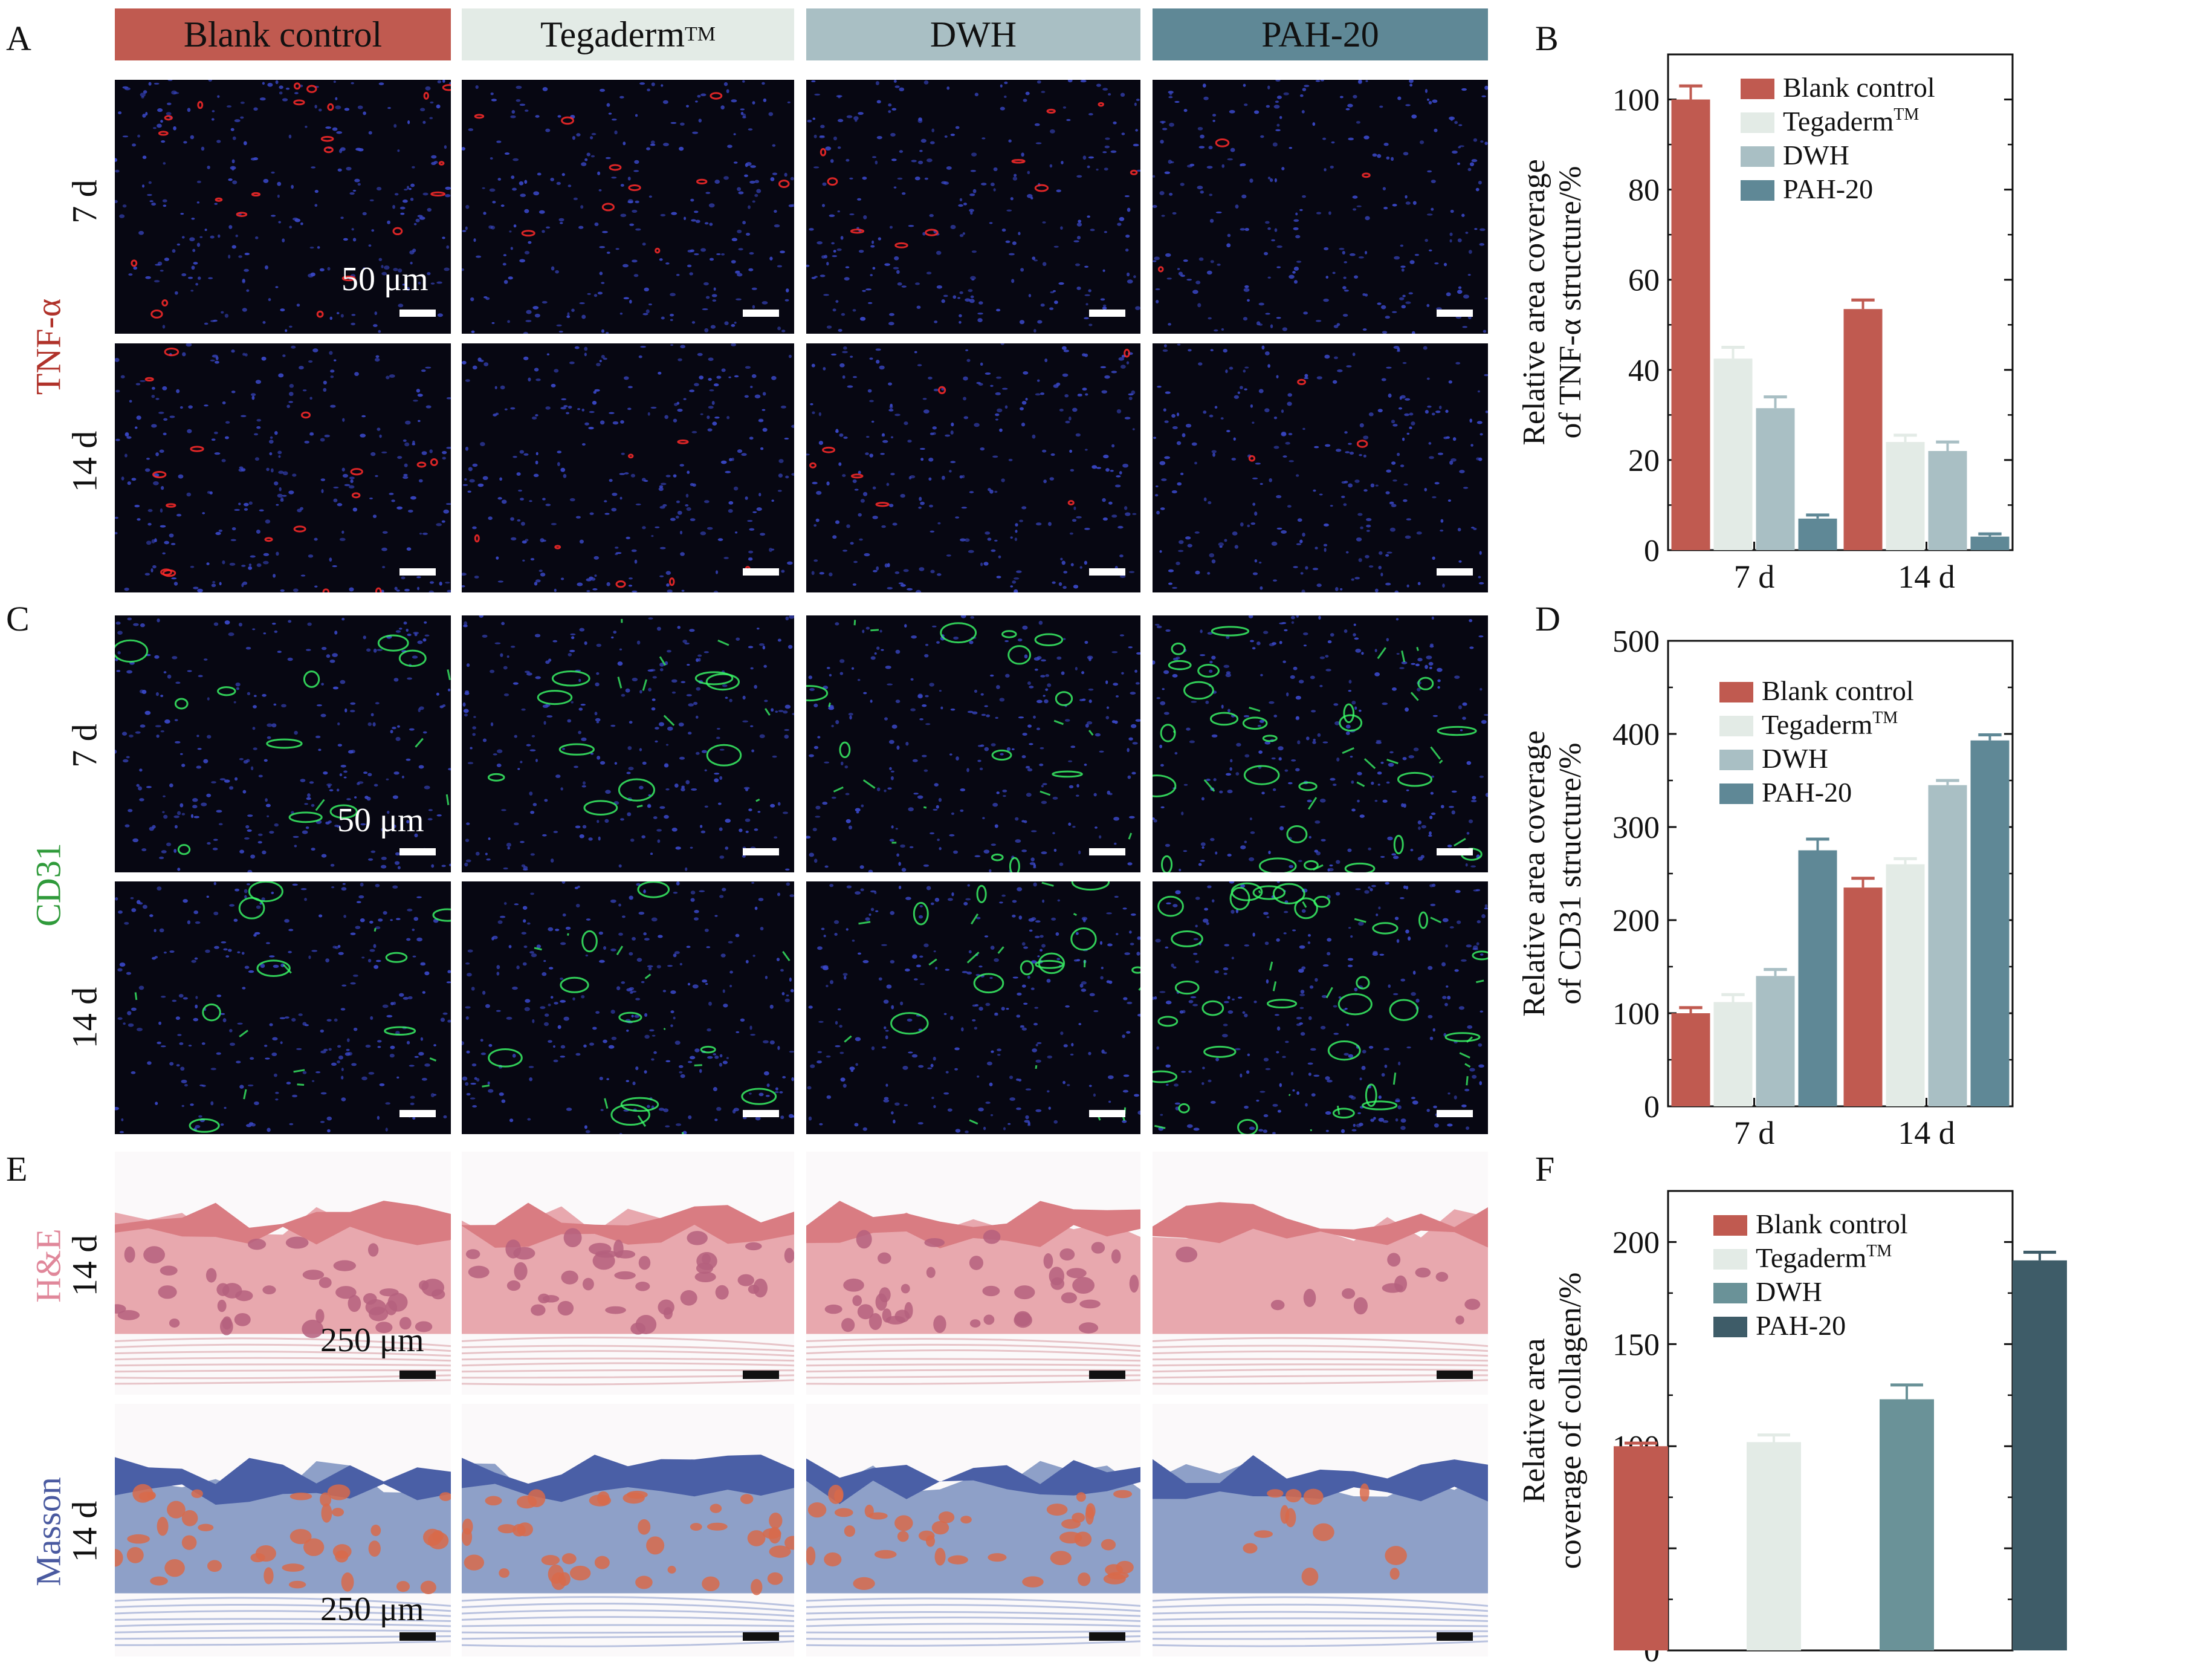 The height and width of the screenshot is (1674, 2212). Describe the element at coordinates (372, 1340) in the screenshot. I see `scale-label-he: 250 μm` at that location.